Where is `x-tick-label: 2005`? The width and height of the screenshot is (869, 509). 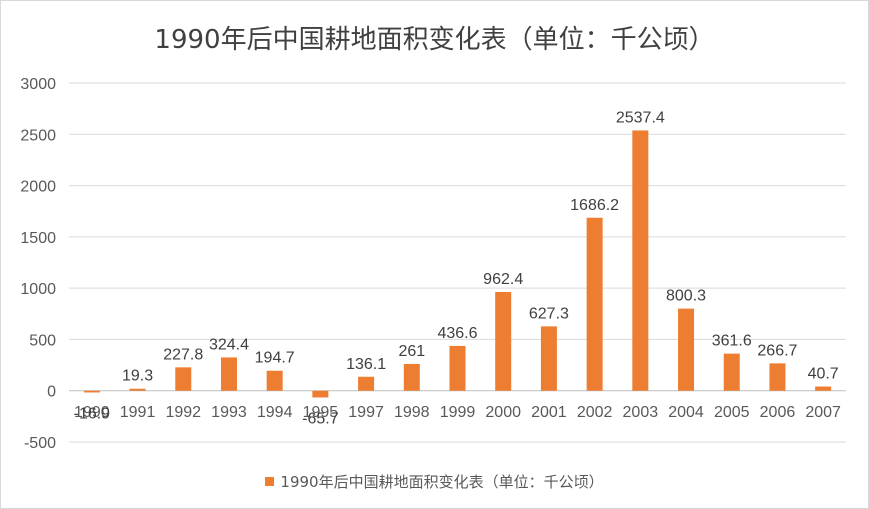 x-tick-label: 2005 is located at coordinates (732, 412).